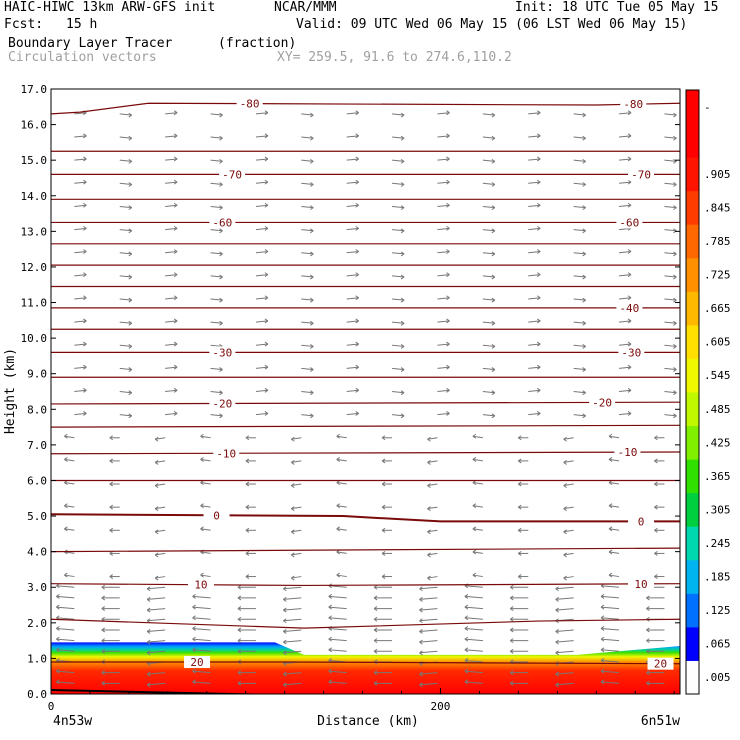 The height and width of the screenshot is (740, 740). Describe the element at coordinates (692, 392) in the screenshot. I see `colorbar-frame` at that location.